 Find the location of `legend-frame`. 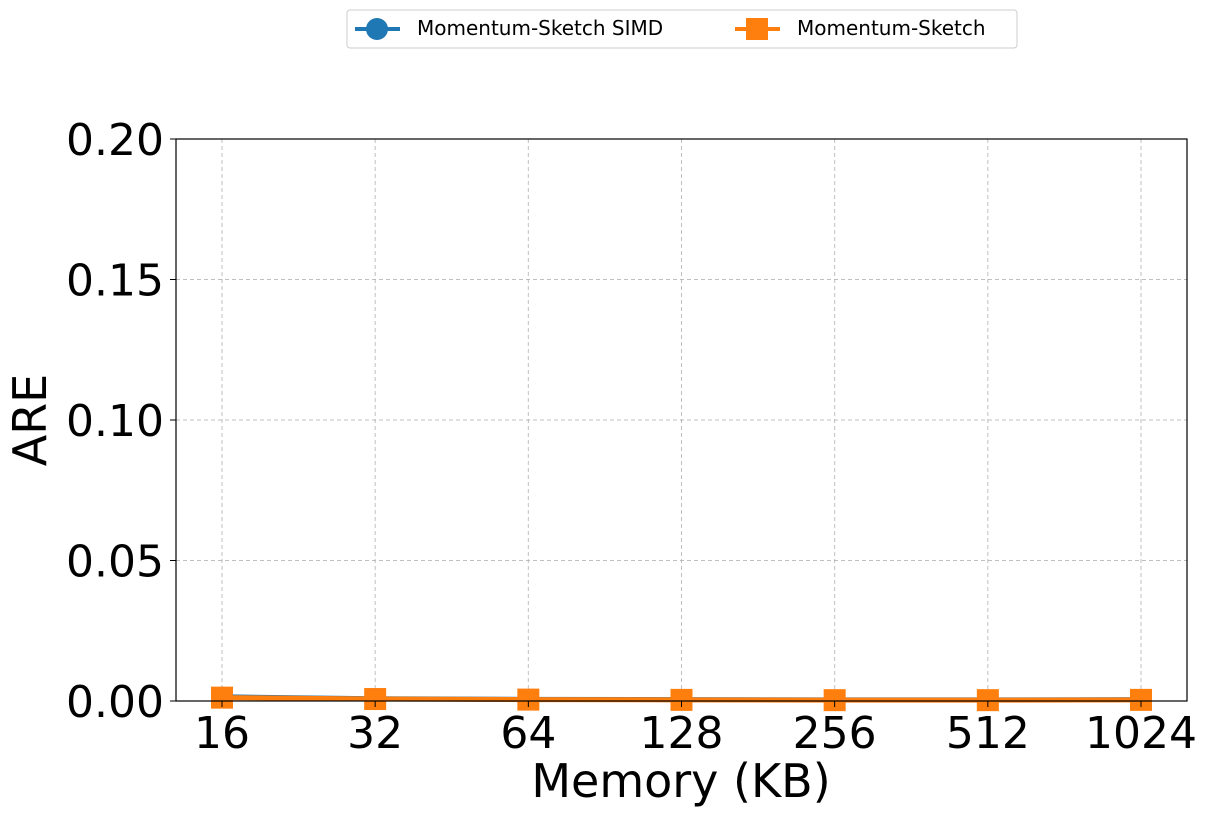

legend-frame is located at coordinates (682, 29).